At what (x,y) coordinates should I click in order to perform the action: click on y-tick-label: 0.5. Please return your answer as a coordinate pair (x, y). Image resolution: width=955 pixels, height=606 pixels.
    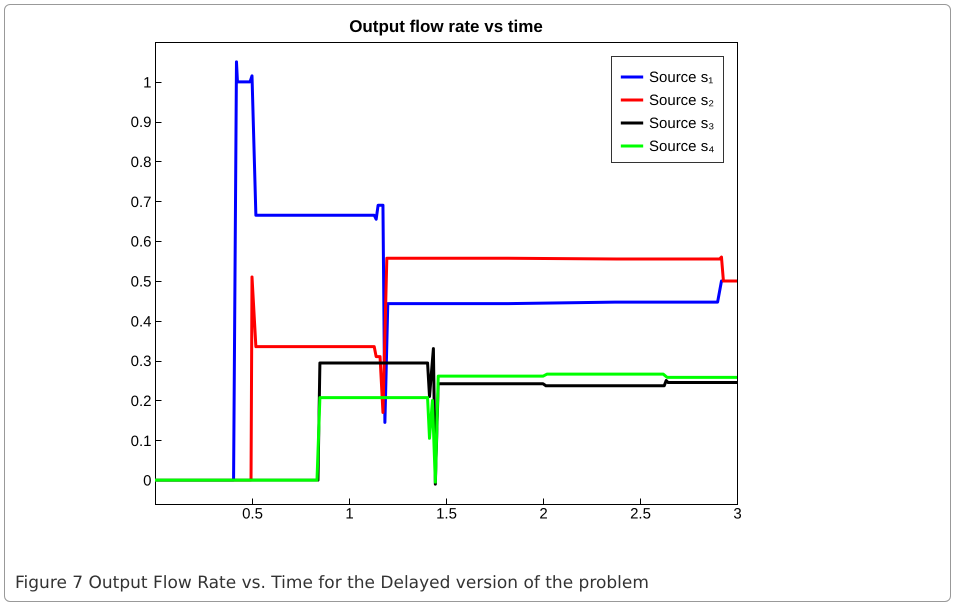
    Looking at the image, I should click on (141, 281).